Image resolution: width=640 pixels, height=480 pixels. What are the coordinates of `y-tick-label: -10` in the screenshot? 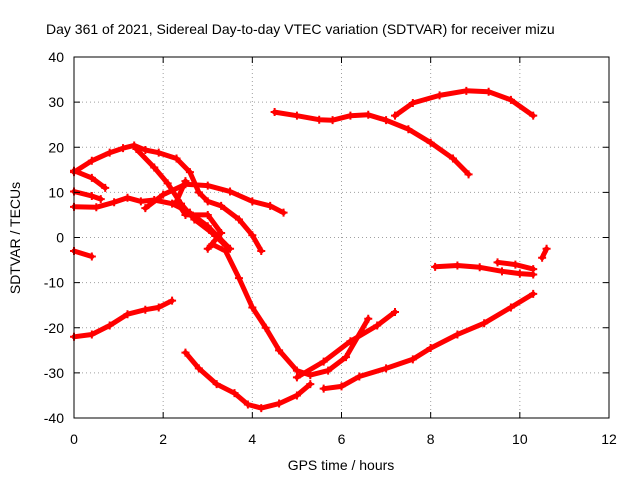 It's located at (54, 283).